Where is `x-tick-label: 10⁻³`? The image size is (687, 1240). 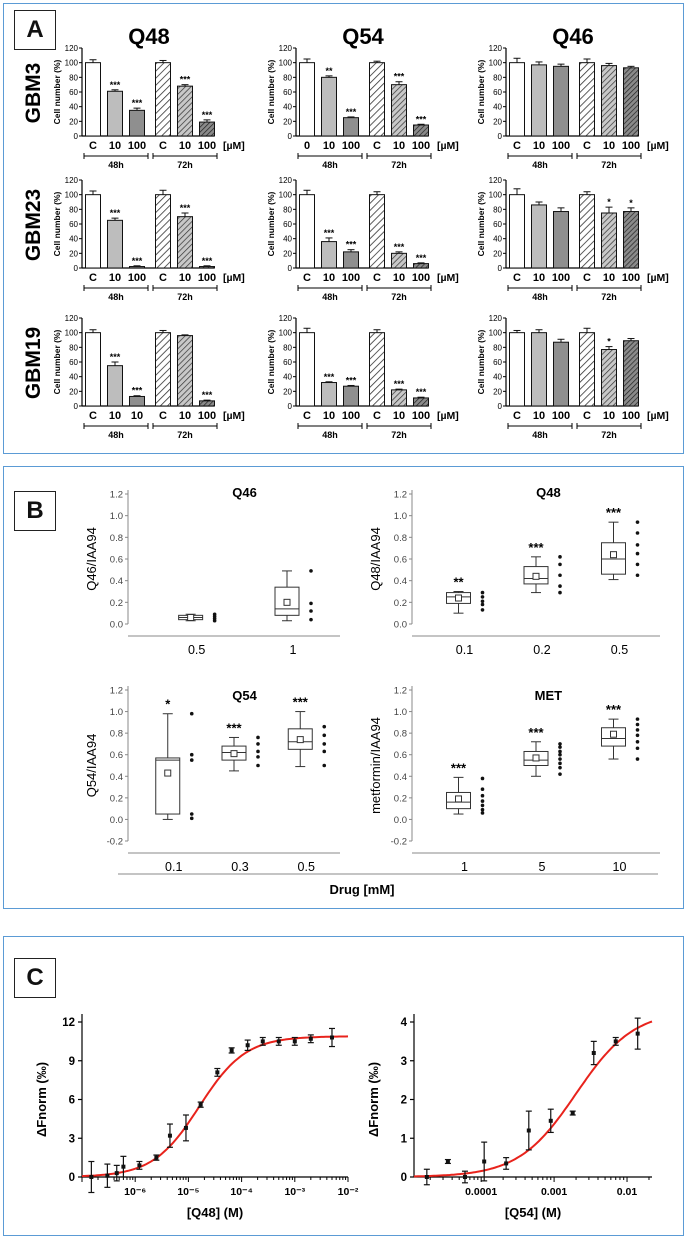 x-tick-label: 10⁻³ is located at coordinates (294, 1192).